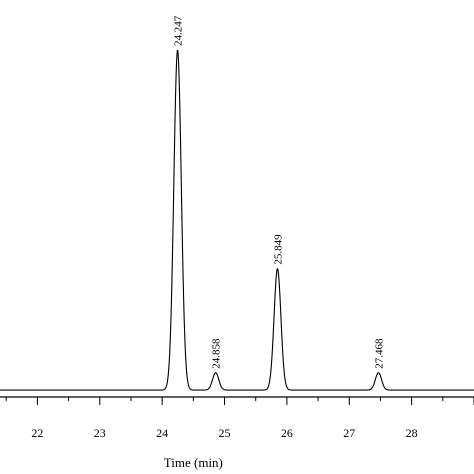  What do you see at coordinates (100, 433) in the screenshot?
I see `x-tick-label: 23` at bounding box center [100, 433].